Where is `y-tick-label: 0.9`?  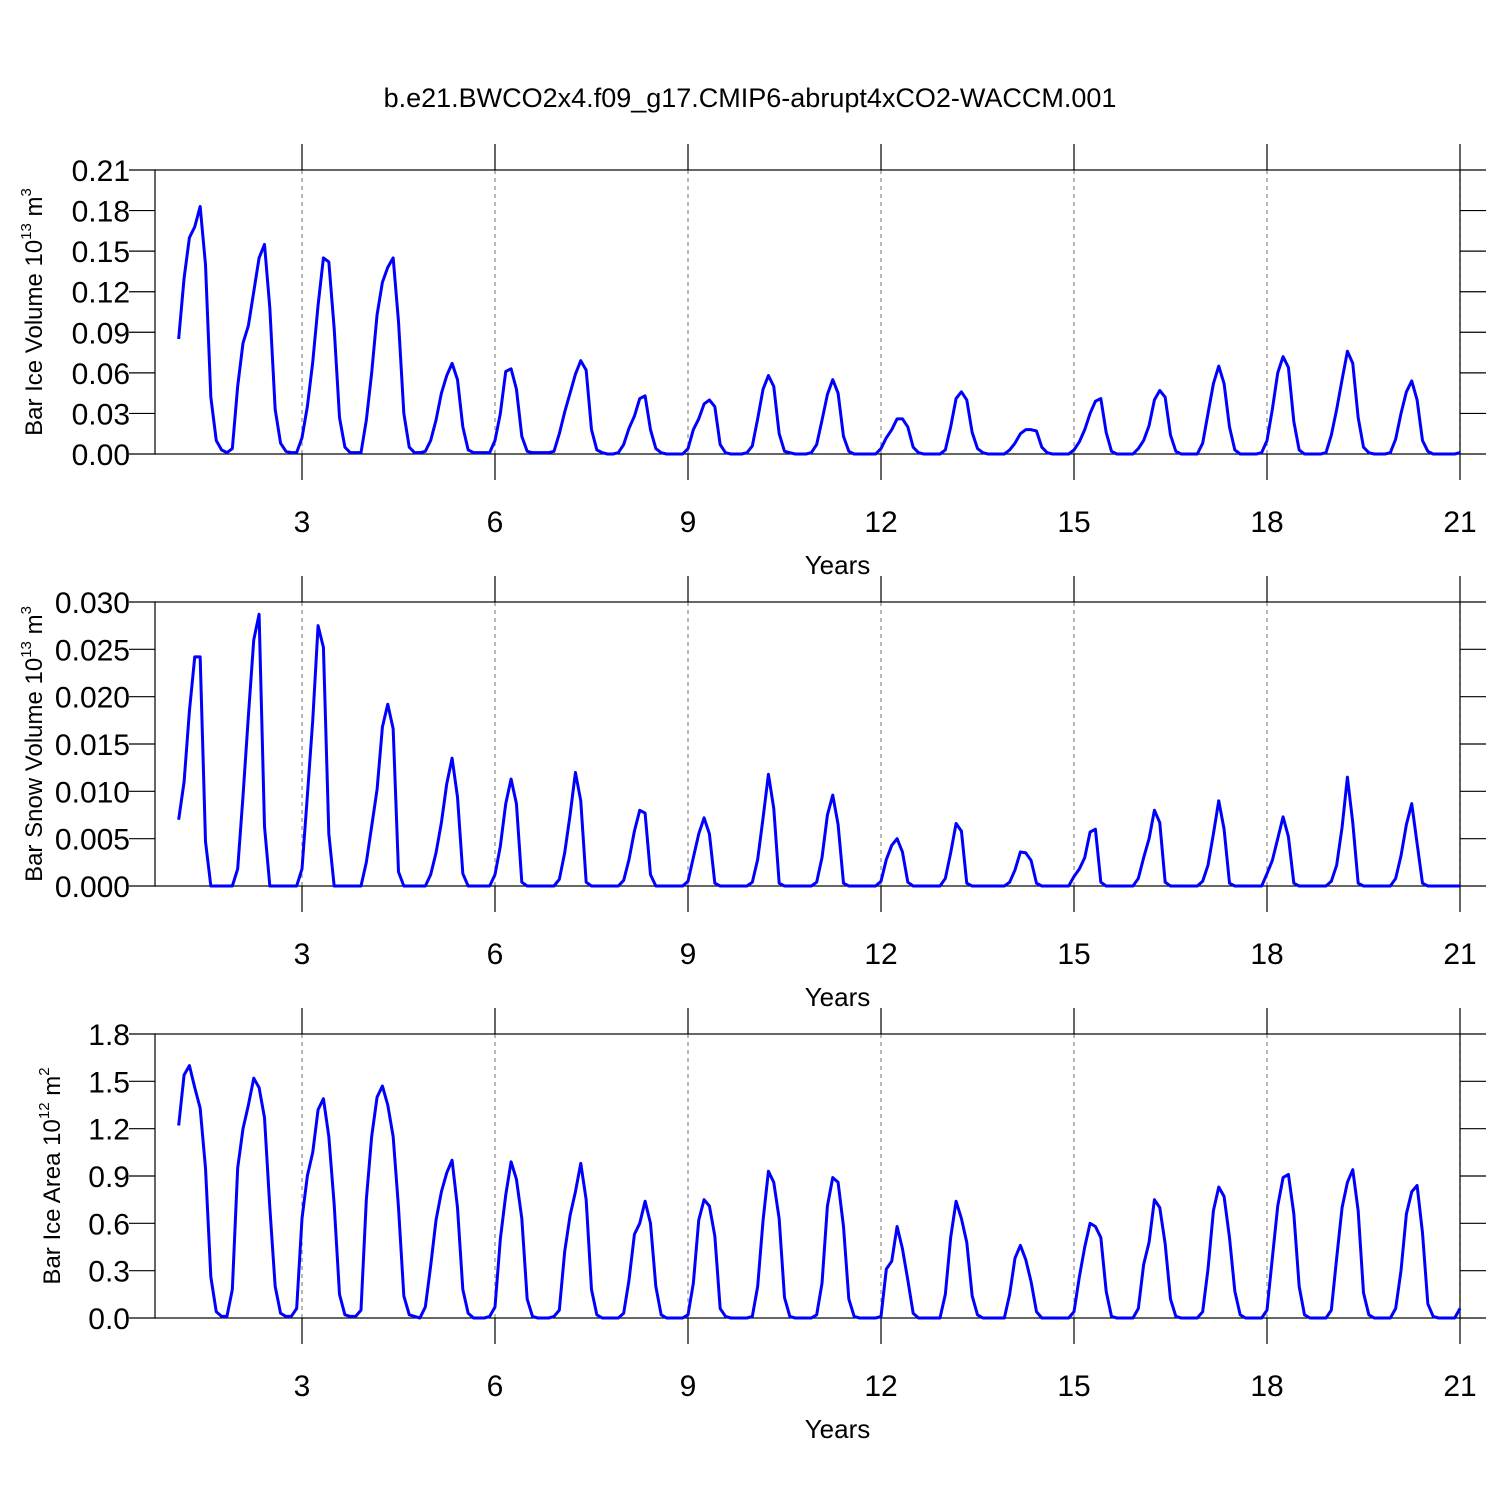 y-tick-label: 0.9 is located at coordinates (109, 1177).